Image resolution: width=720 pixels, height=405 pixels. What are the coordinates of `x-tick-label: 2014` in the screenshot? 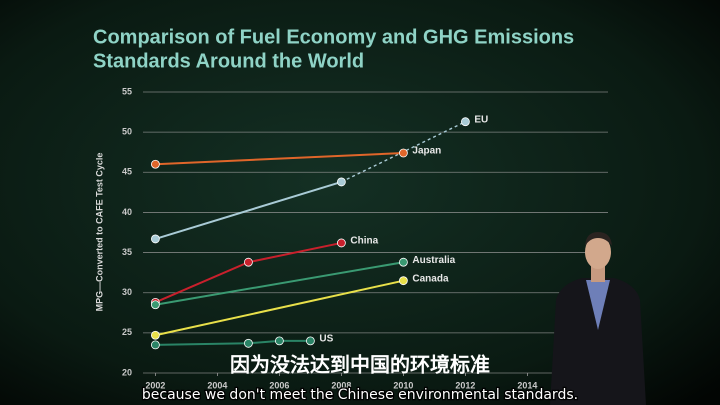 It's located at (527, 385).